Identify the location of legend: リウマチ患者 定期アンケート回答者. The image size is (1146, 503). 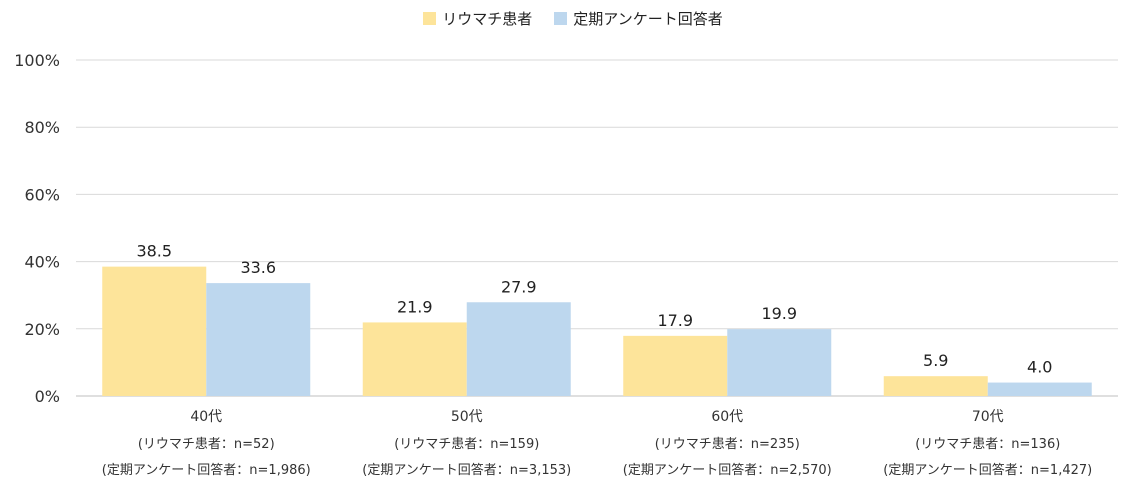
(573, 18).